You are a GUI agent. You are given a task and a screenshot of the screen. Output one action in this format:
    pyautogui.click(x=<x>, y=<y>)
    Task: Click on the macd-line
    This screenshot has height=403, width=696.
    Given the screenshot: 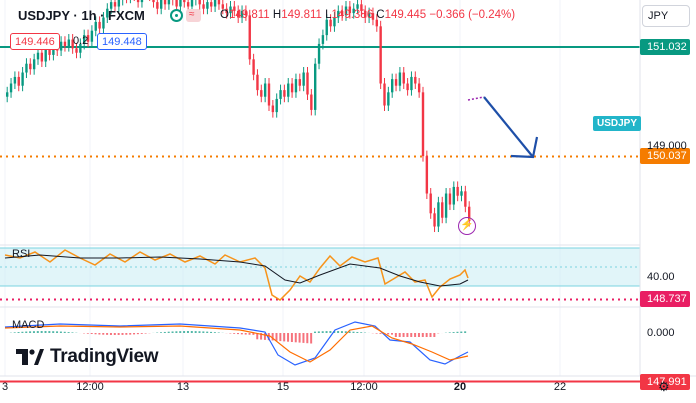 What is the action you would take?
    pyautogui.click(x=236, y=343)
    